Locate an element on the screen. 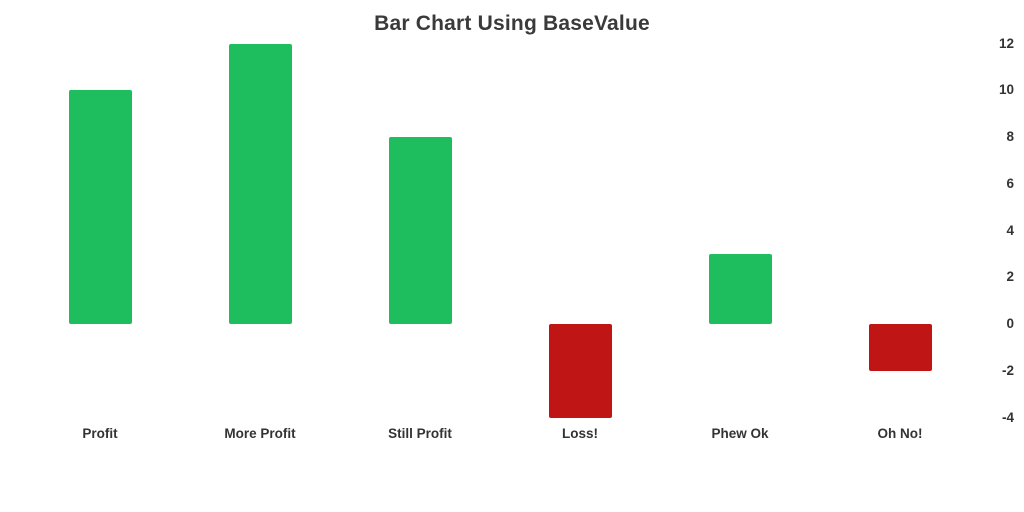 This screenshot has height=512, width=1024. bar-phew-ok is located at coordinates (740, 288).